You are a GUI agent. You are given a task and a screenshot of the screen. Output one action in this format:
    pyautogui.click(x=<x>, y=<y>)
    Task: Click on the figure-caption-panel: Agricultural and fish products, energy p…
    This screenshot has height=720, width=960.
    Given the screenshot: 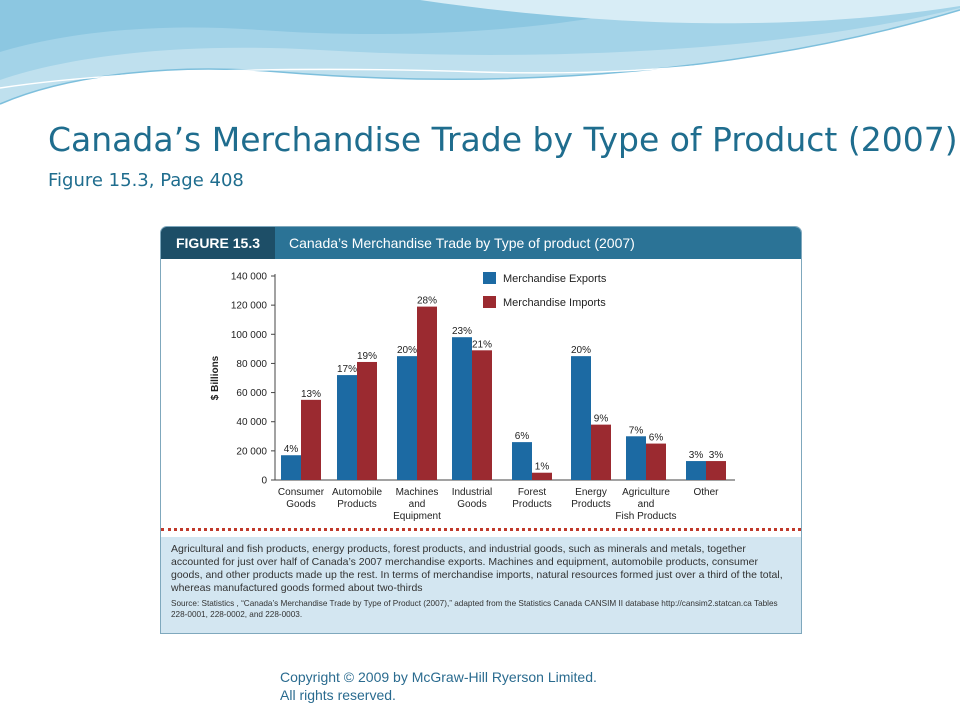 What is the action you would take?
    pyautogui.click(x=481, y=585)
    